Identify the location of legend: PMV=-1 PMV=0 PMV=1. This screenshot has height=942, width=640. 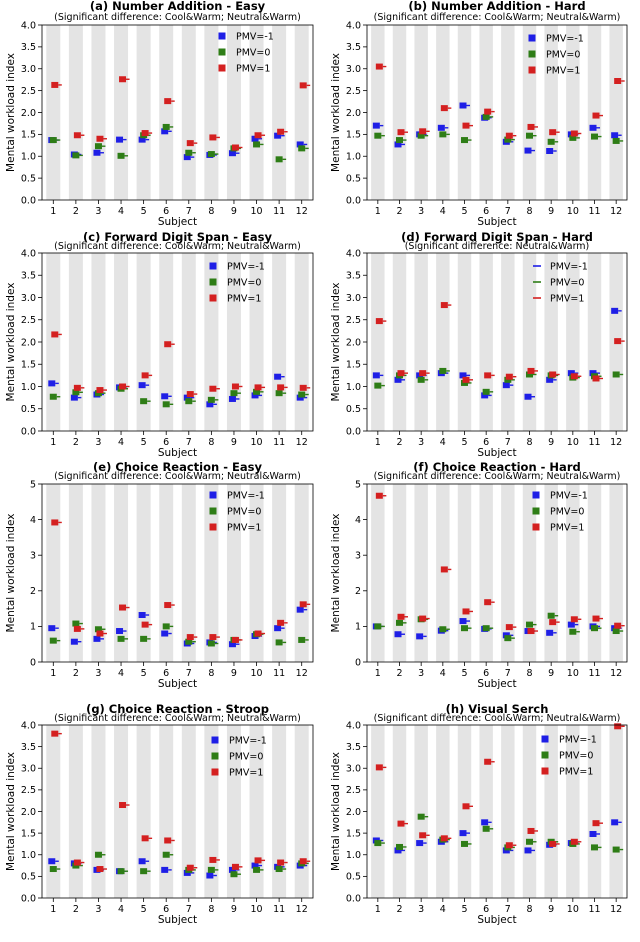
(237, 283).